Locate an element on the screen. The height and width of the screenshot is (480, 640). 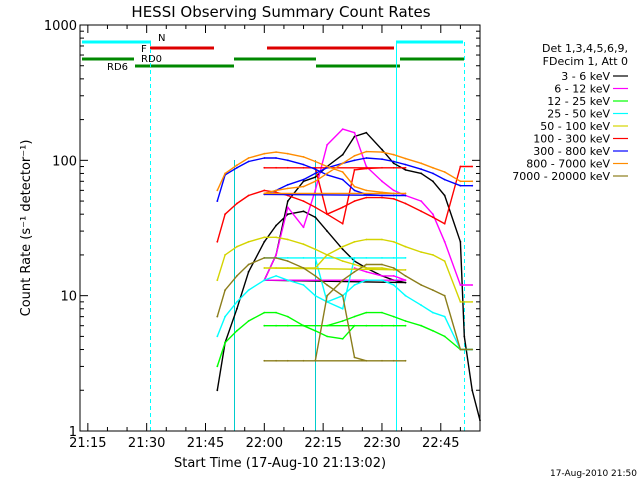
legend-header-line: FDecim 1, Att 0 is located at coordinates (585, 61).